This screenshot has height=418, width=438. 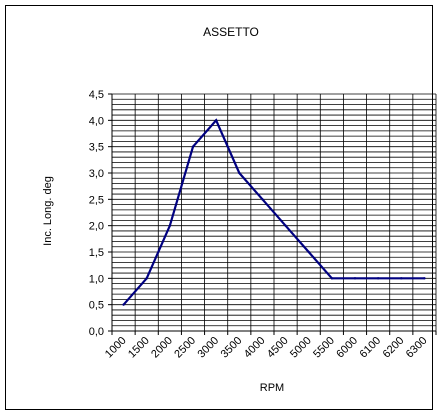 What do you see at coordinates (96, 253) in the screenshot?
I see `y-tick-label: 1,5` at bounding box center [96, 253].